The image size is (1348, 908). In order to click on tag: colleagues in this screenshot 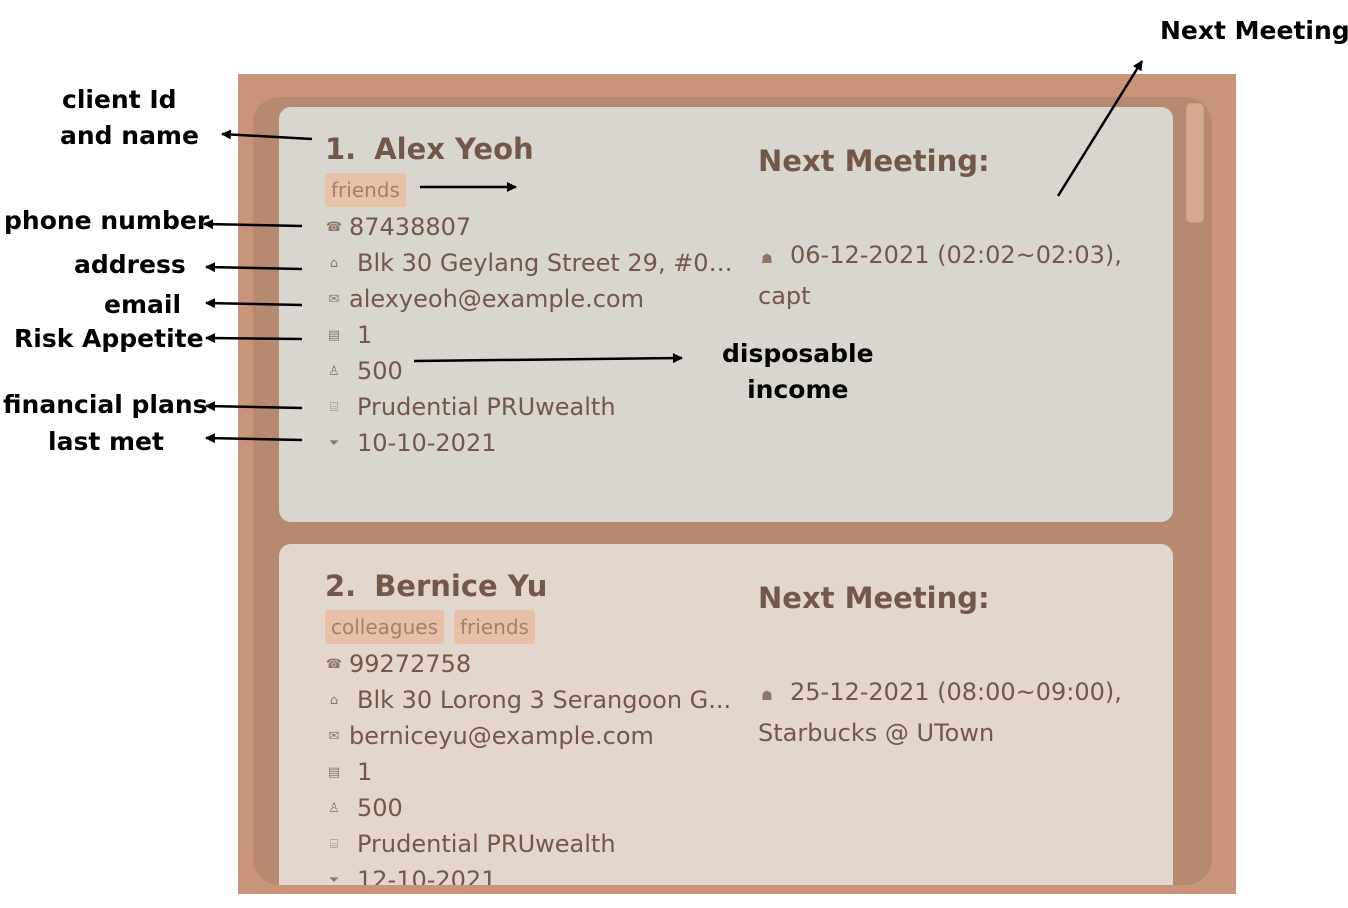, I will do `click(385, 627)`.